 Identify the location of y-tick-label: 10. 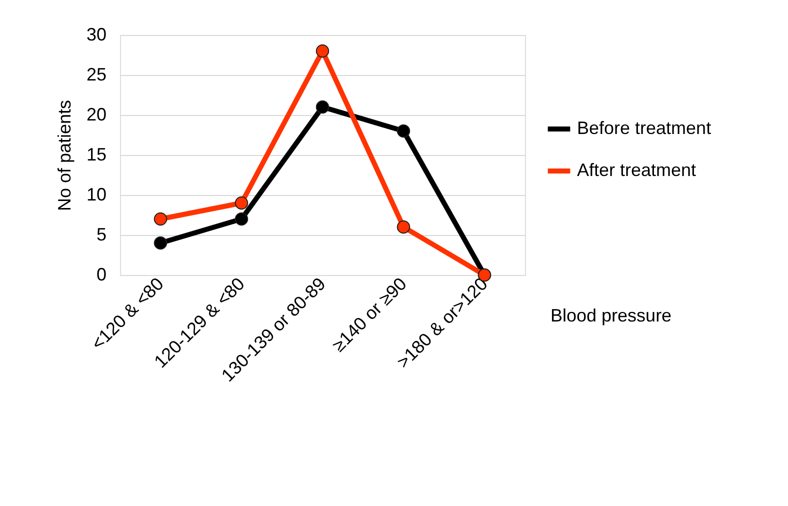
(96, 194).